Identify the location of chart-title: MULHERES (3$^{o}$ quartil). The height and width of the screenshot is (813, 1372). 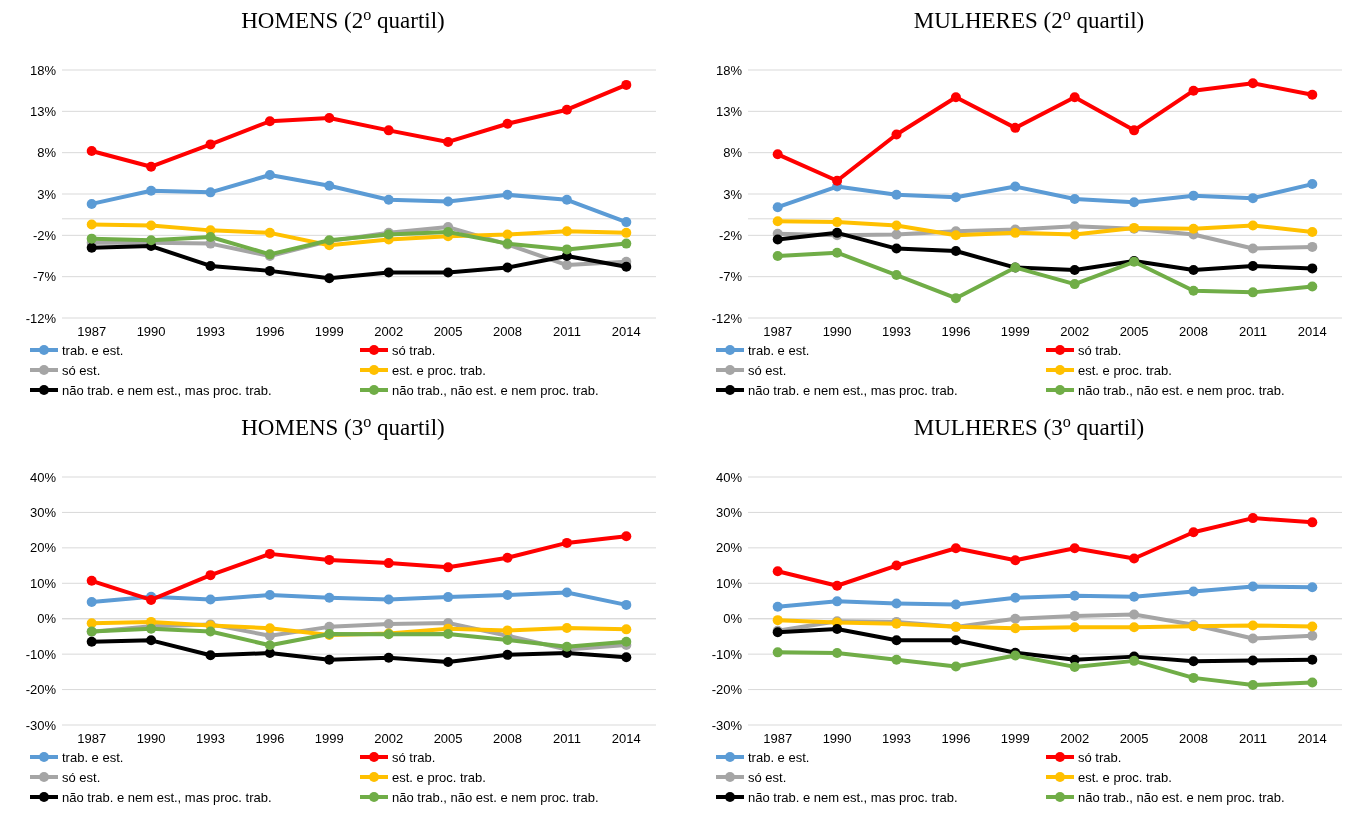
(1029, 426).